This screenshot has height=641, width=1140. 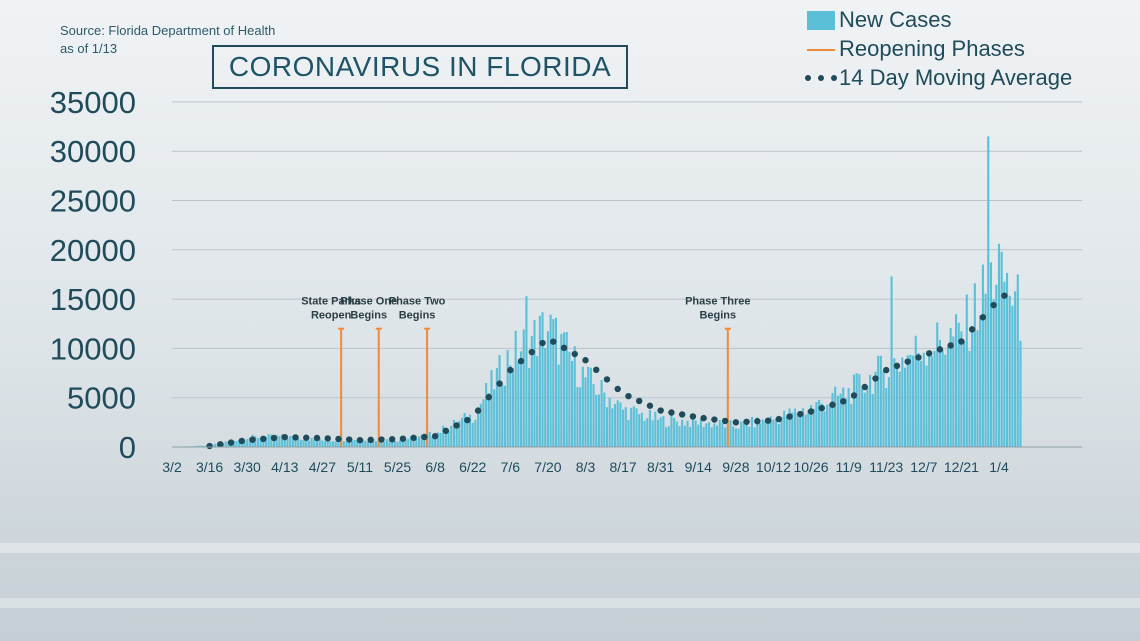 I want to click on y-tick-label: 35000, so click(x=93, y=102).